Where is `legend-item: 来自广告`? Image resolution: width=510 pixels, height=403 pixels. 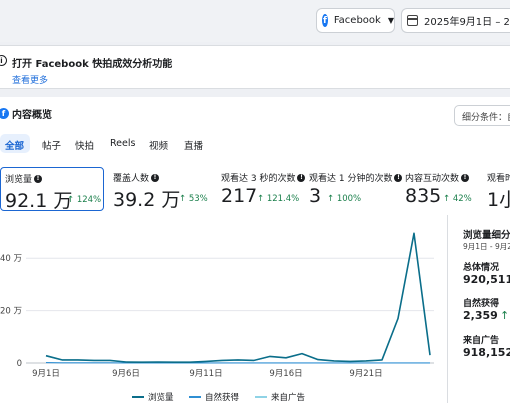
legend-item: 来自广告 is located at coordinates (280, 397).